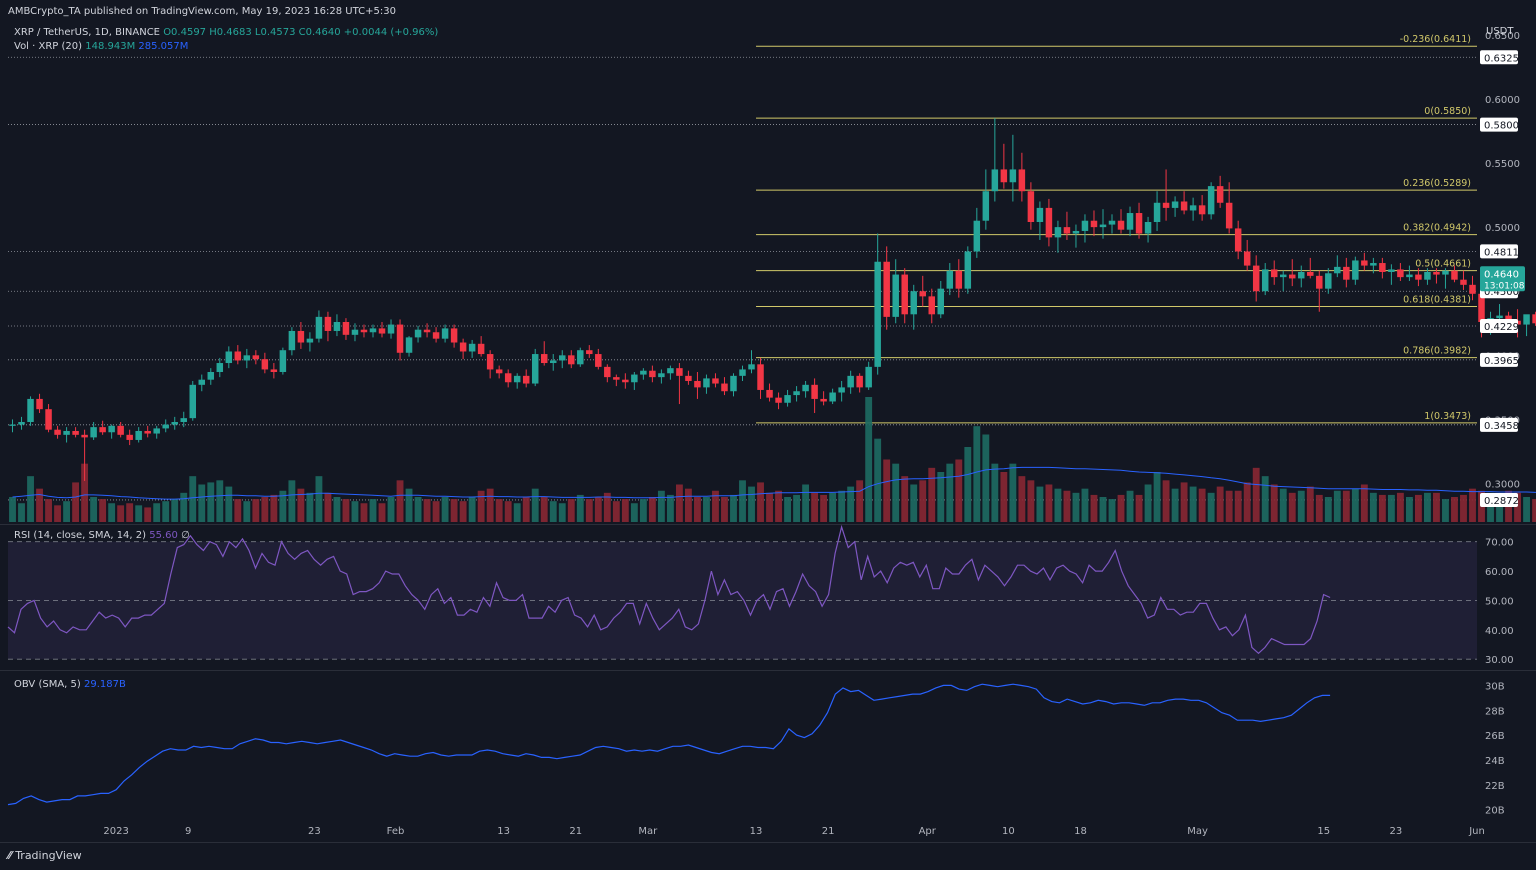 This screenshot has width=1536, height=870. I want to click on tradingview-logo: ⁄⁄ TradingView, so click(45, 855).